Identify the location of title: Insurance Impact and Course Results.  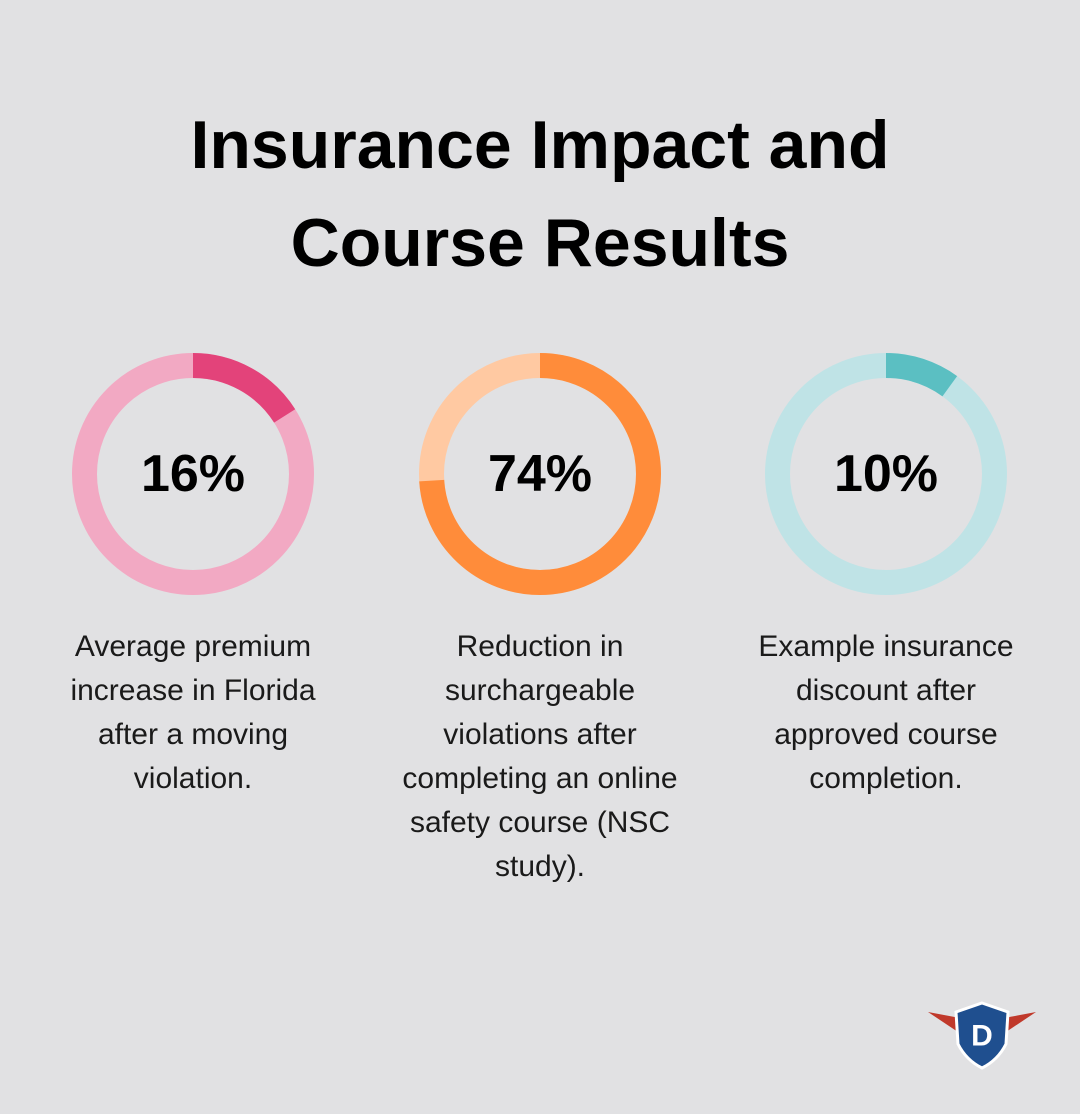
(540, 194).